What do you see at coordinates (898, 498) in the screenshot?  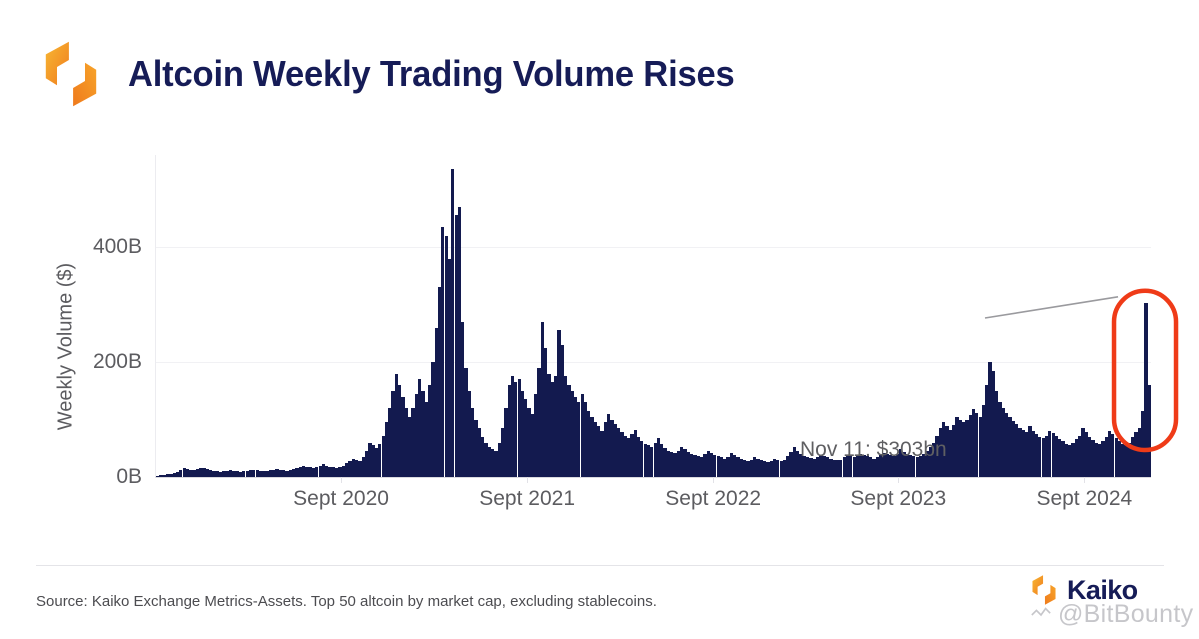 I see `x-axis-tick-label: Sept 2023` at bounding box center [898, 498].